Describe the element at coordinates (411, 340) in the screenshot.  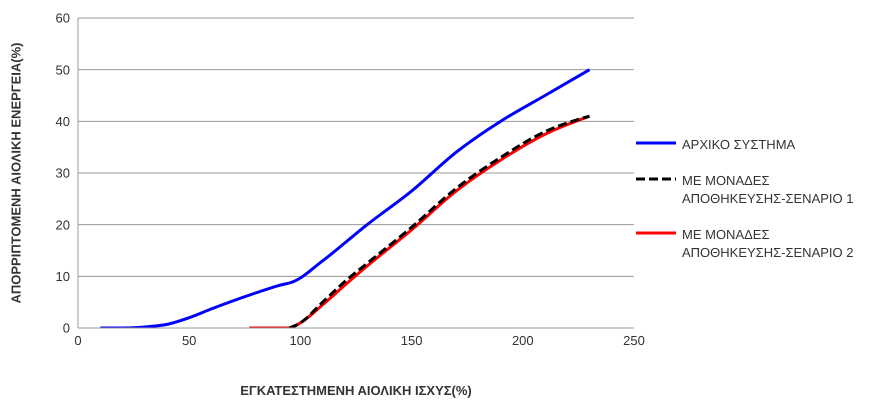
I see `x-tick-label: 150` at that location.